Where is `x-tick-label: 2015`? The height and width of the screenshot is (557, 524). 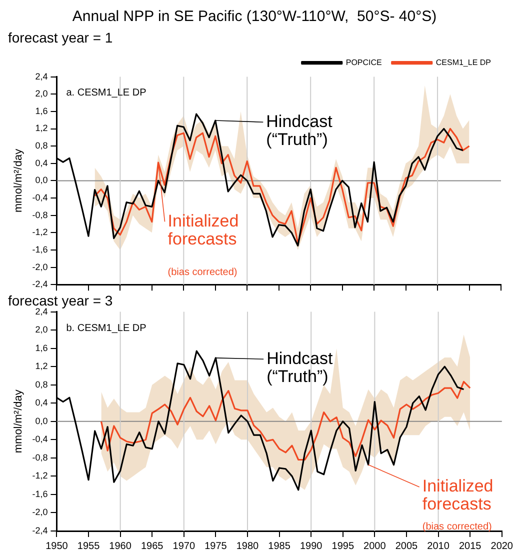
x-tick-label: 2015 is located at coordinates (470, 546).